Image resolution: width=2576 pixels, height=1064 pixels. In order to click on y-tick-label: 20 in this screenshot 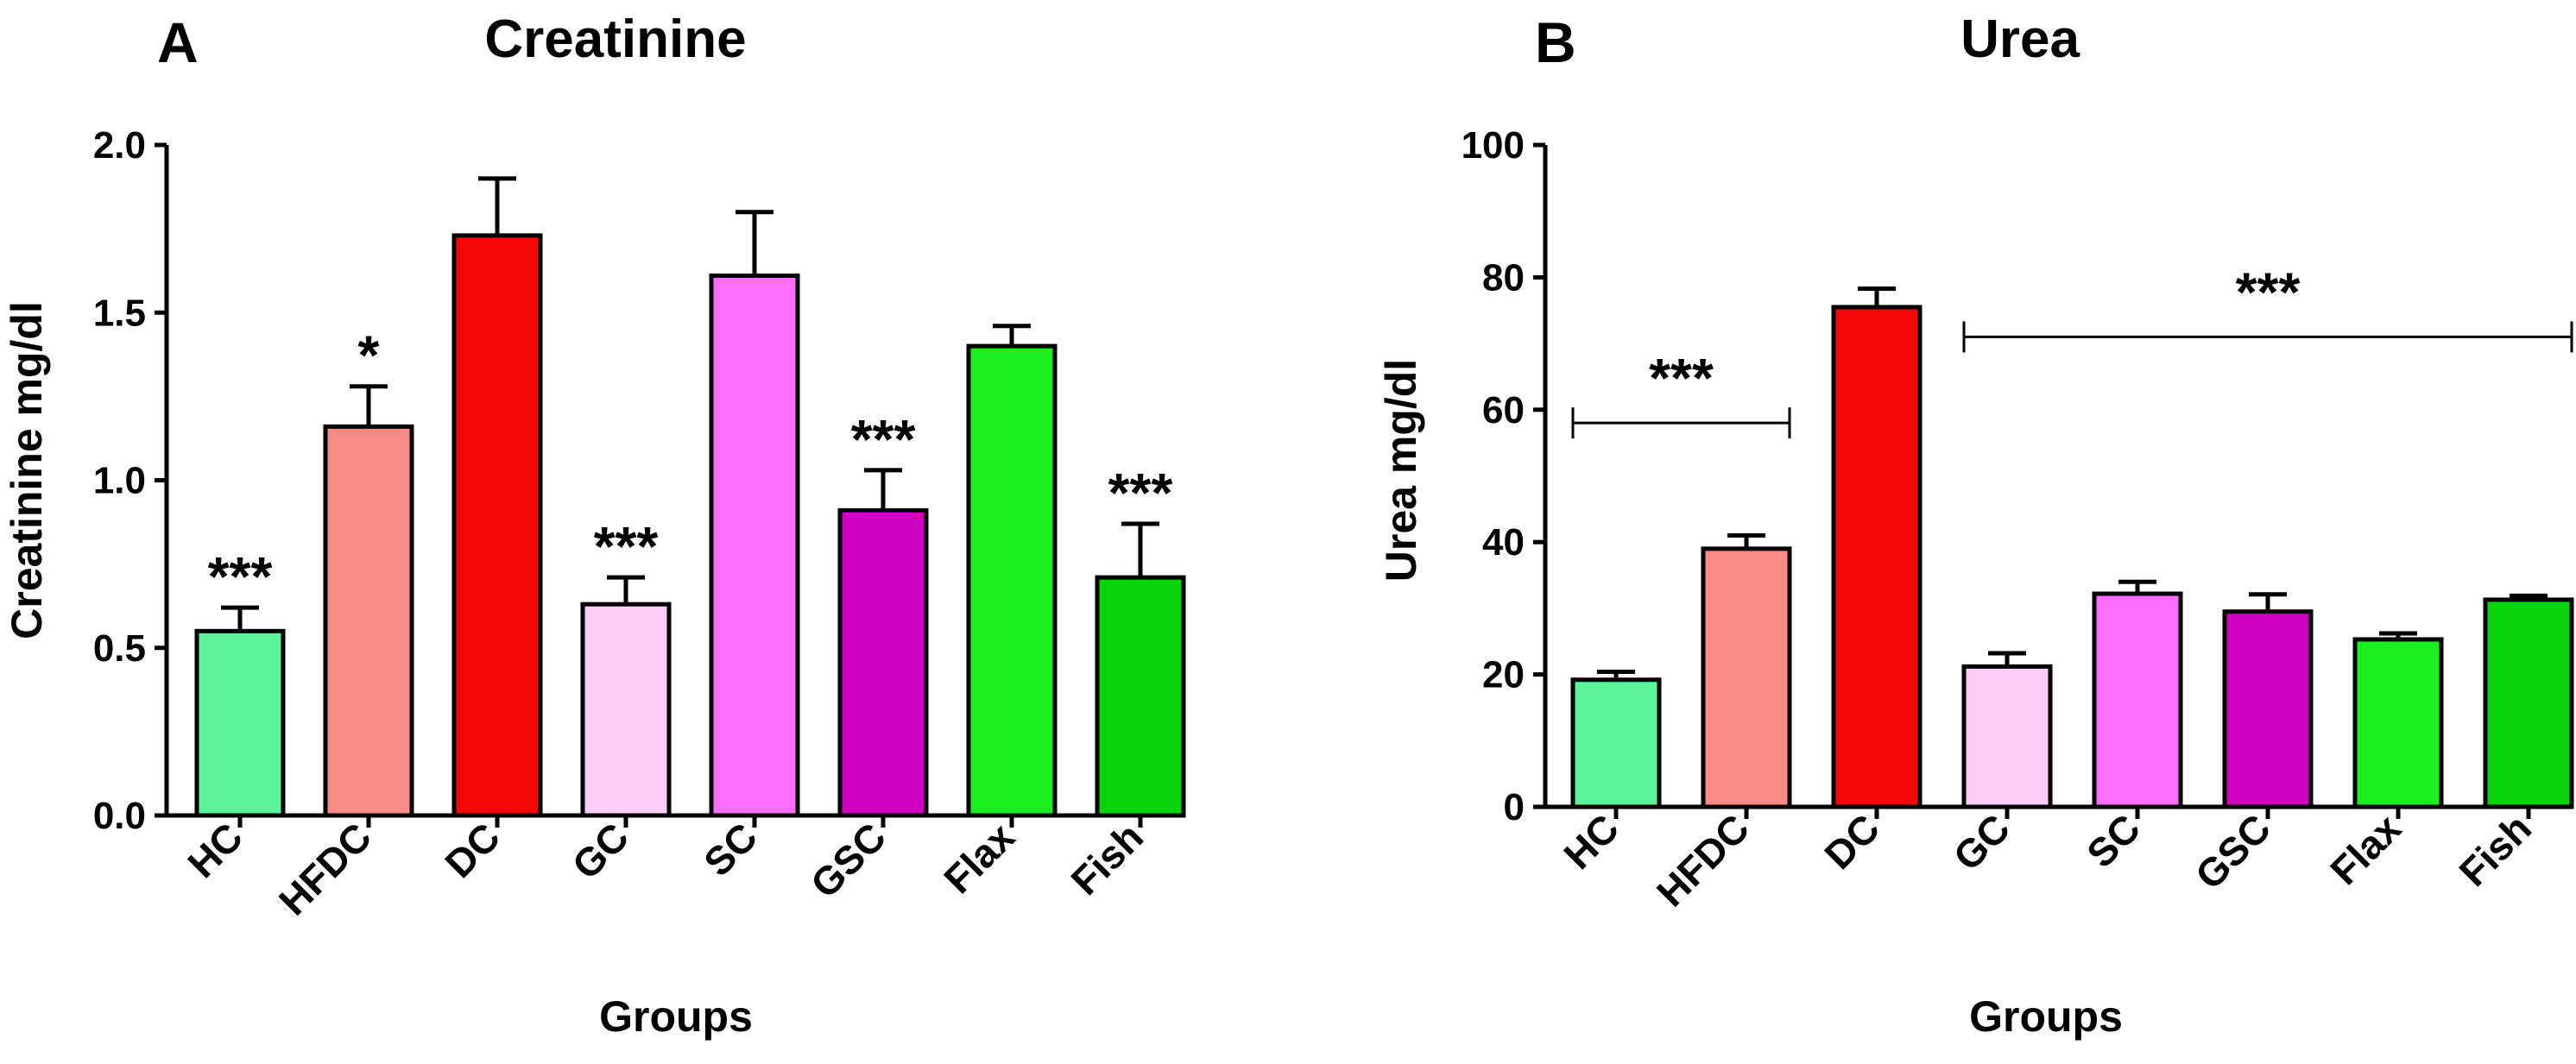, I will do `click(1503, 675)`.